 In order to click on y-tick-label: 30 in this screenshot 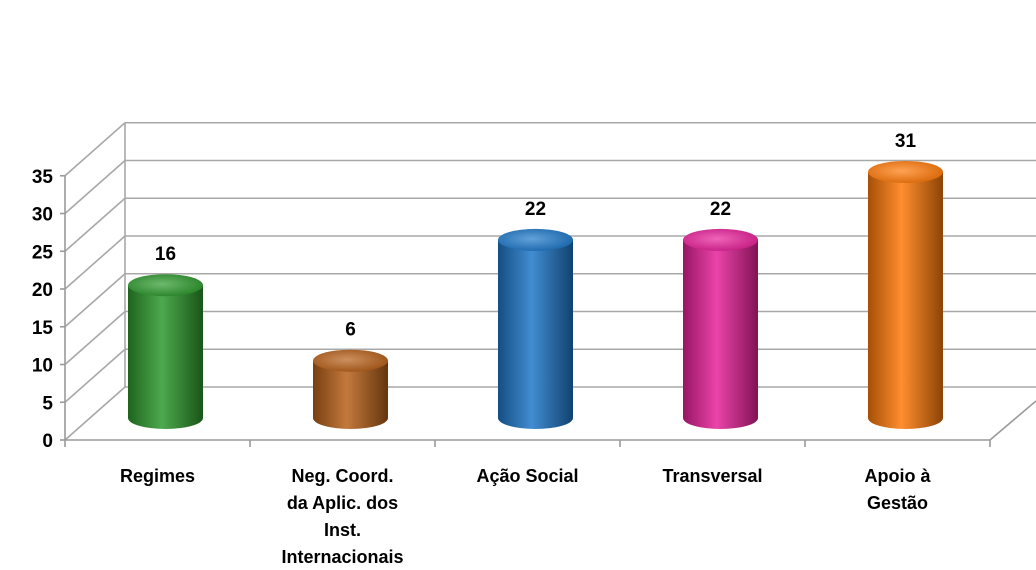, I will do `click(42, 215)`.